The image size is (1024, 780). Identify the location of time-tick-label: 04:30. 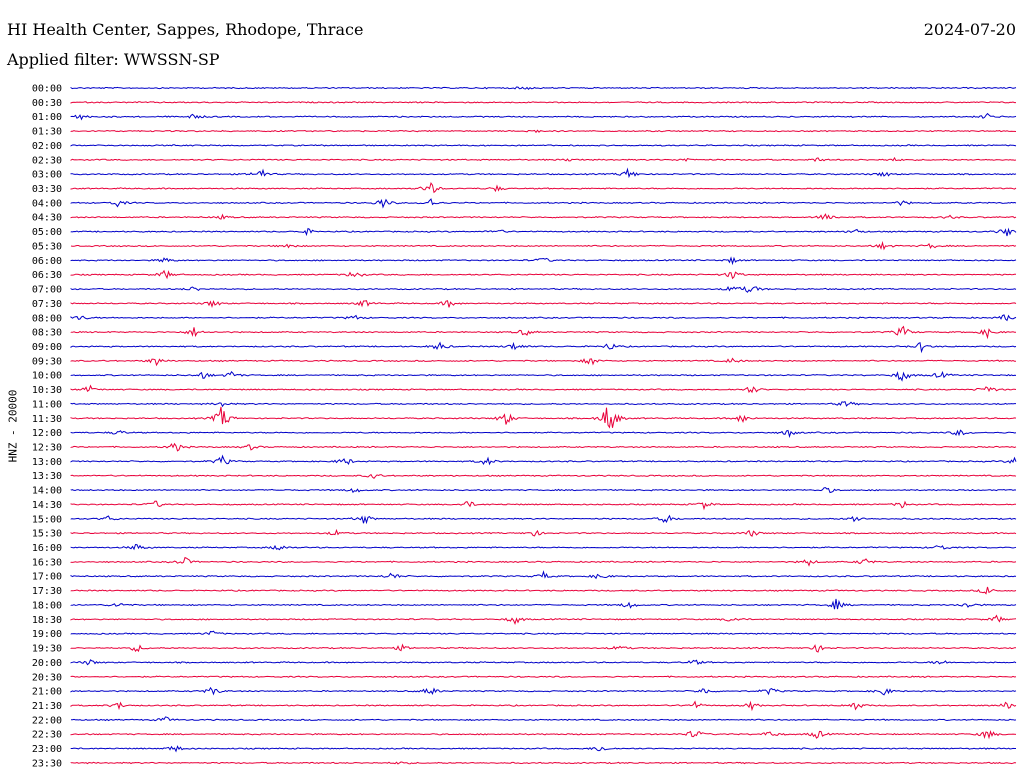
(47, 218).